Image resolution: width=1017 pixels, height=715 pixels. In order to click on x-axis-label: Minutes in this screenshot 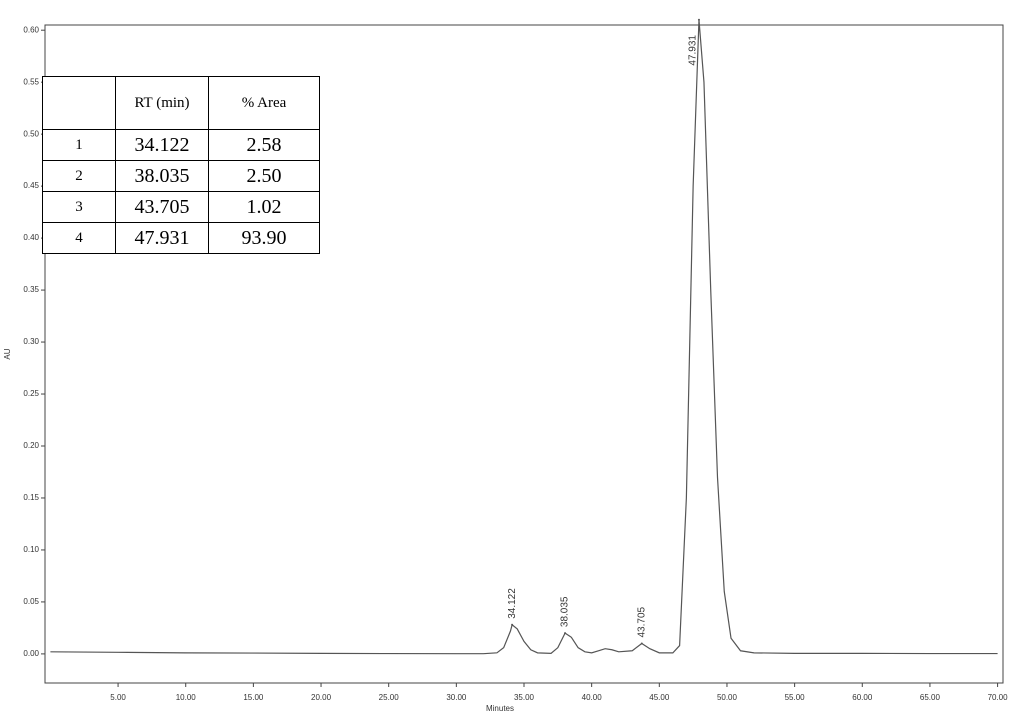, I will do `click(500, 708)`.